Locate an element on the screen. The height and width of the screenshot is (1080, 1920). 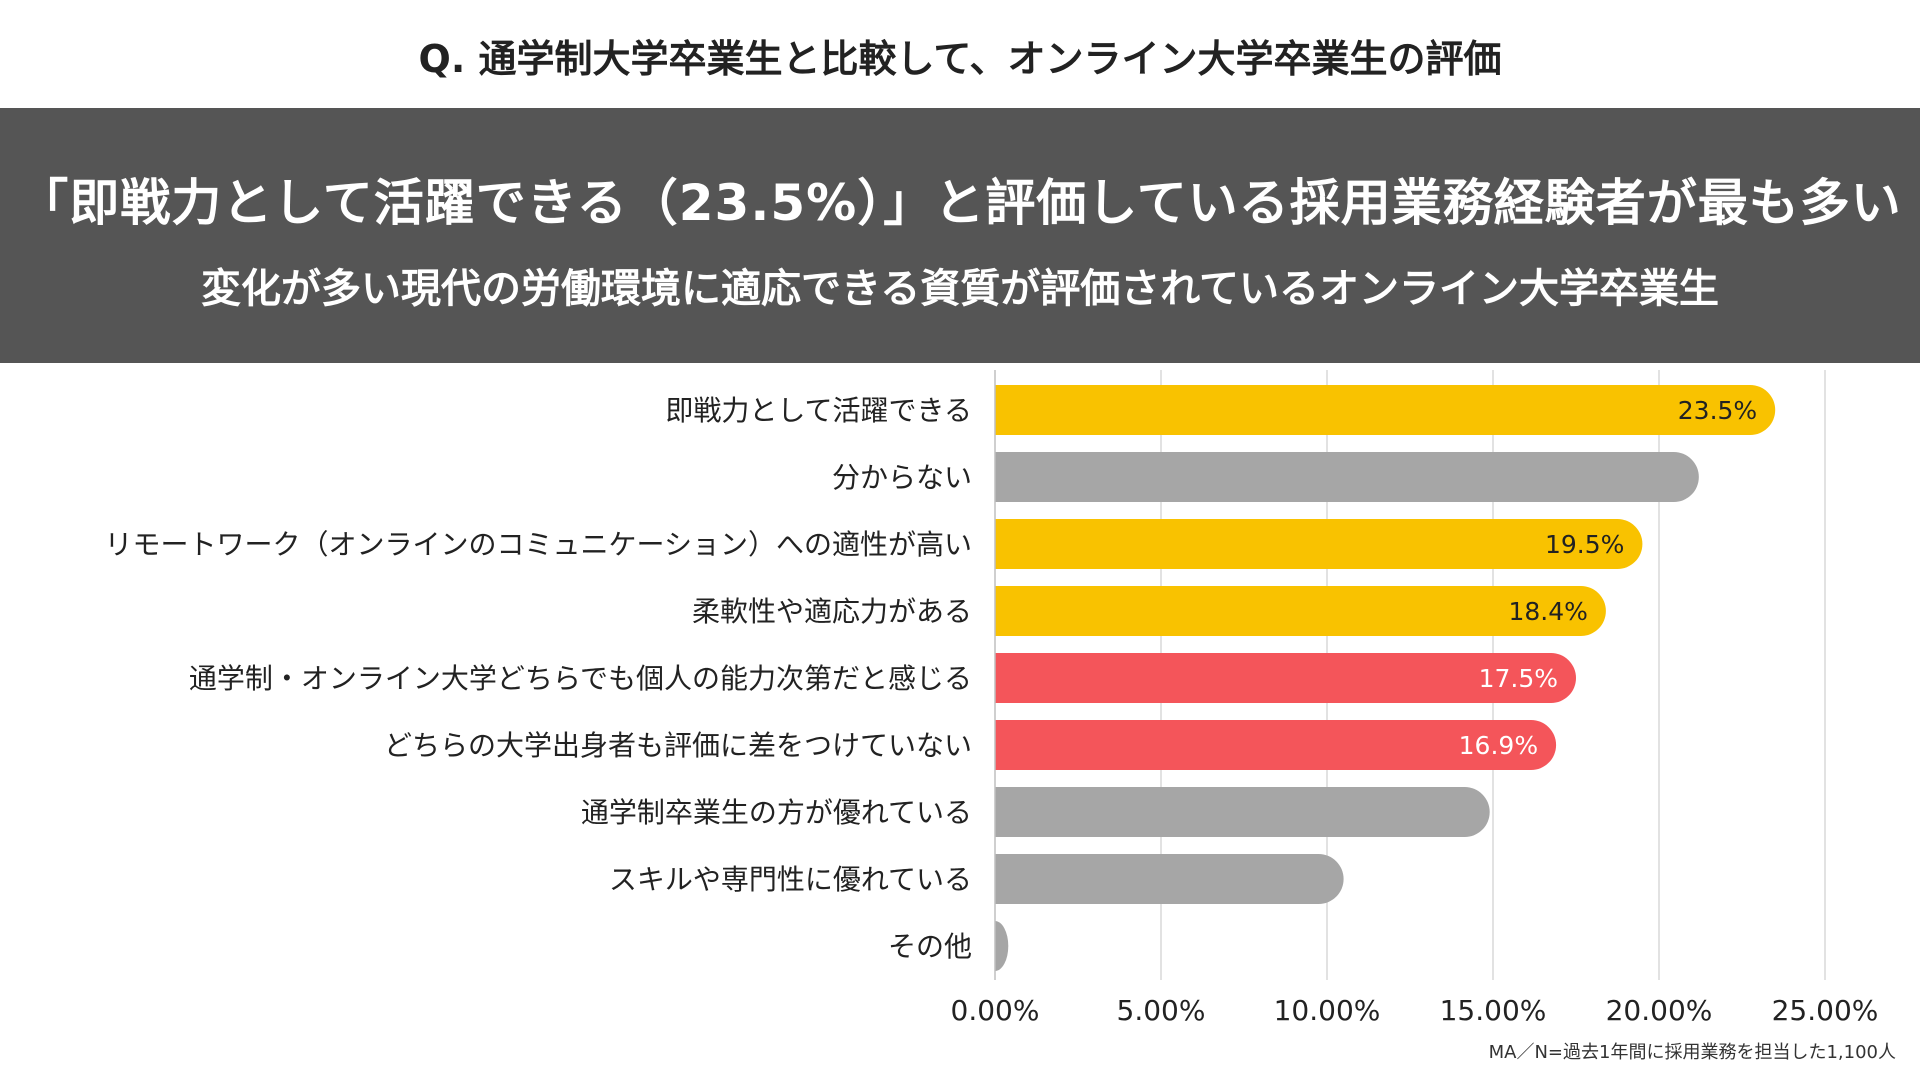
category-label: スキルや専門性に優れている is located at coordinates (790, 879).